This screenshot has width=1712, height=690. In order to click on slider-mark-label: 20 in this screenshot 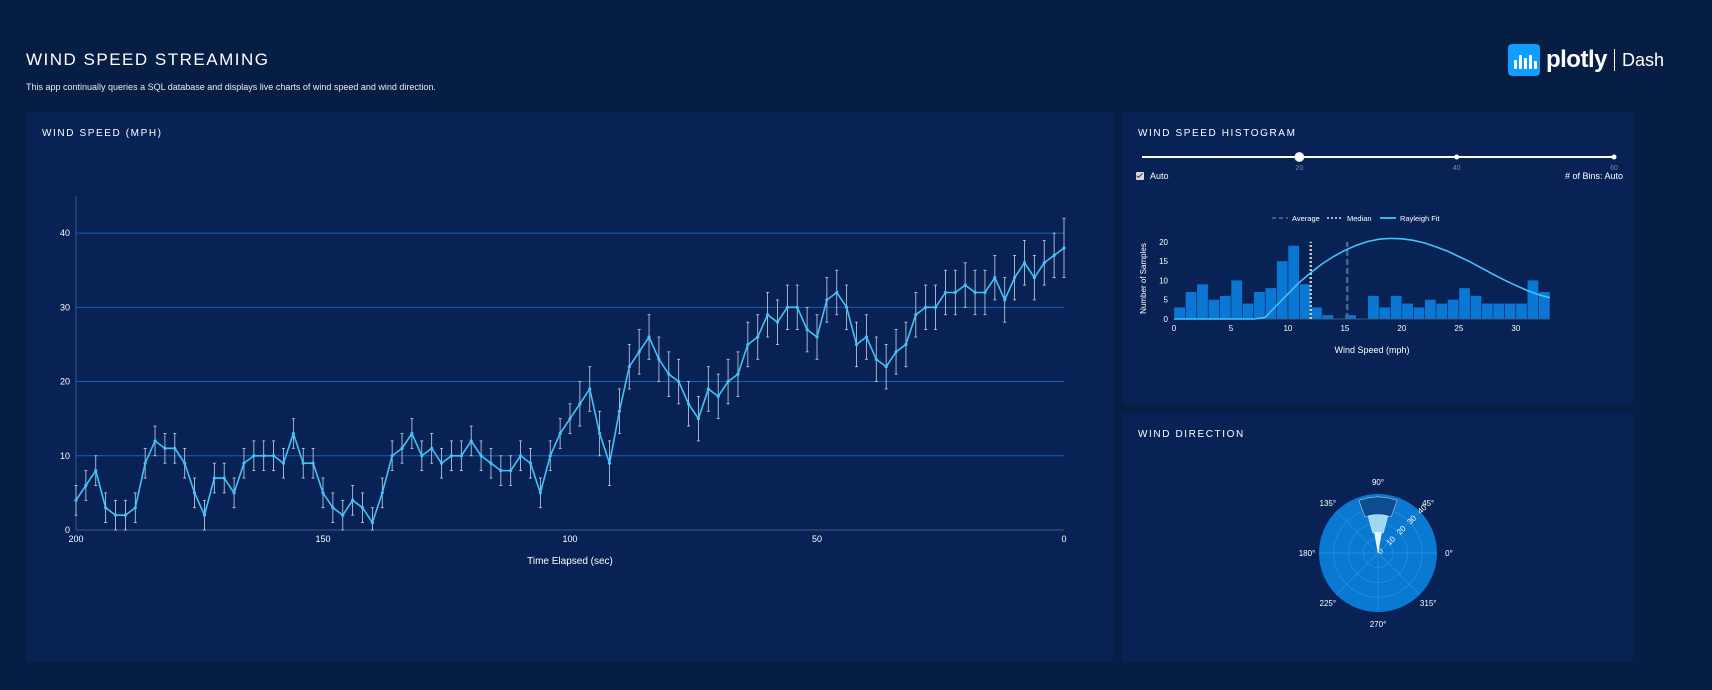, I will do `click(1299, 168)`.